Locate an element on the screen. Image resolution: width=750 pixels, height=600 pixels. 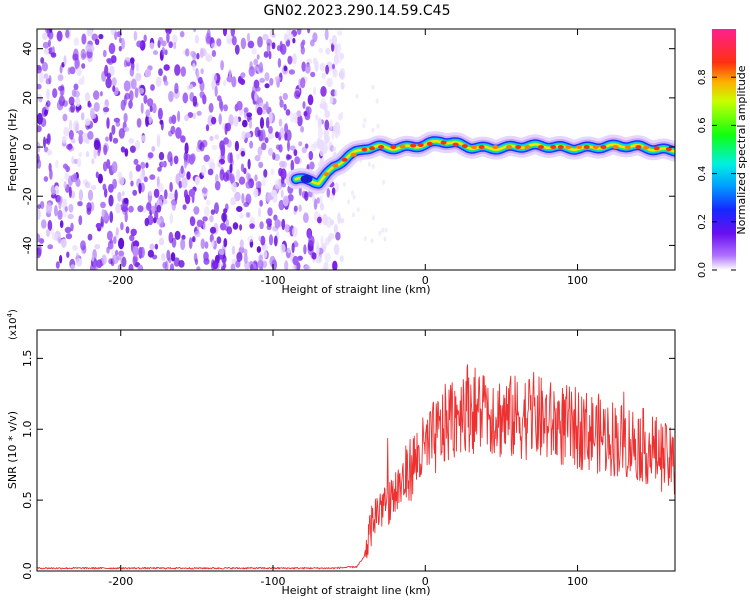
y-tick-label: 40 is located at coordinates (27, 49).